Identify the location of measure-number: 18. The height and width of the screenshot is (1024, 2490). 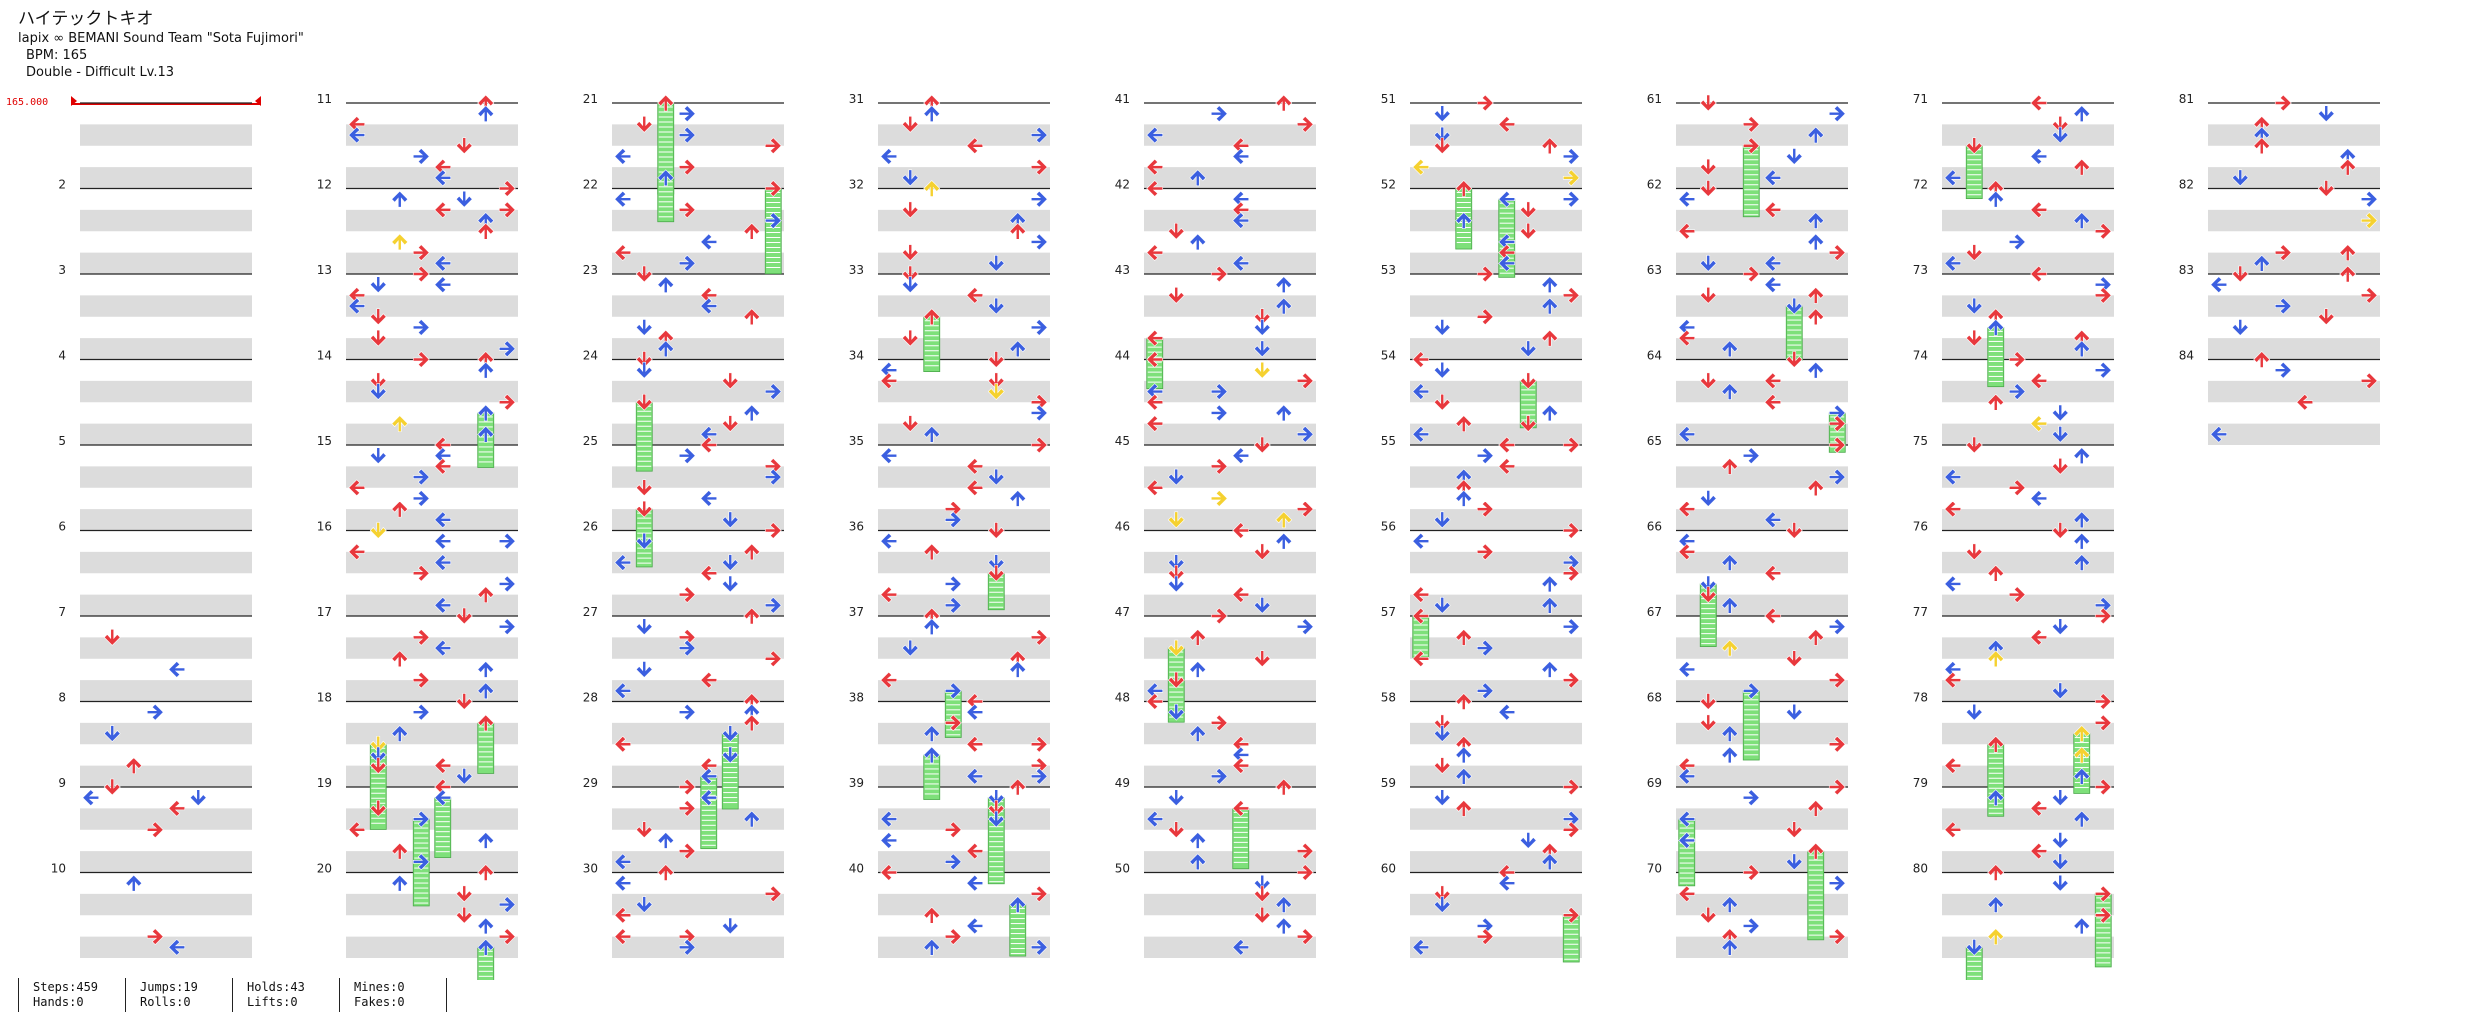
(324, 698).